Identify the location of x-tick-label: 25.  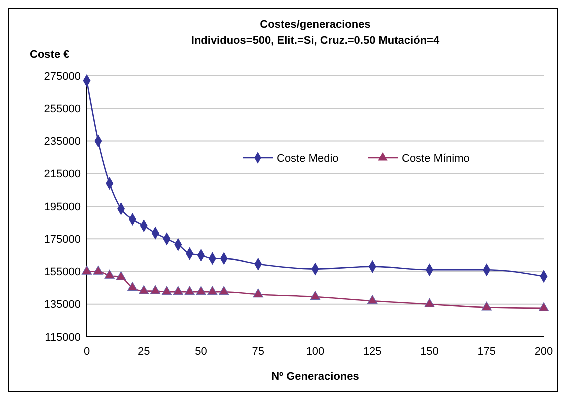
(144, 352).